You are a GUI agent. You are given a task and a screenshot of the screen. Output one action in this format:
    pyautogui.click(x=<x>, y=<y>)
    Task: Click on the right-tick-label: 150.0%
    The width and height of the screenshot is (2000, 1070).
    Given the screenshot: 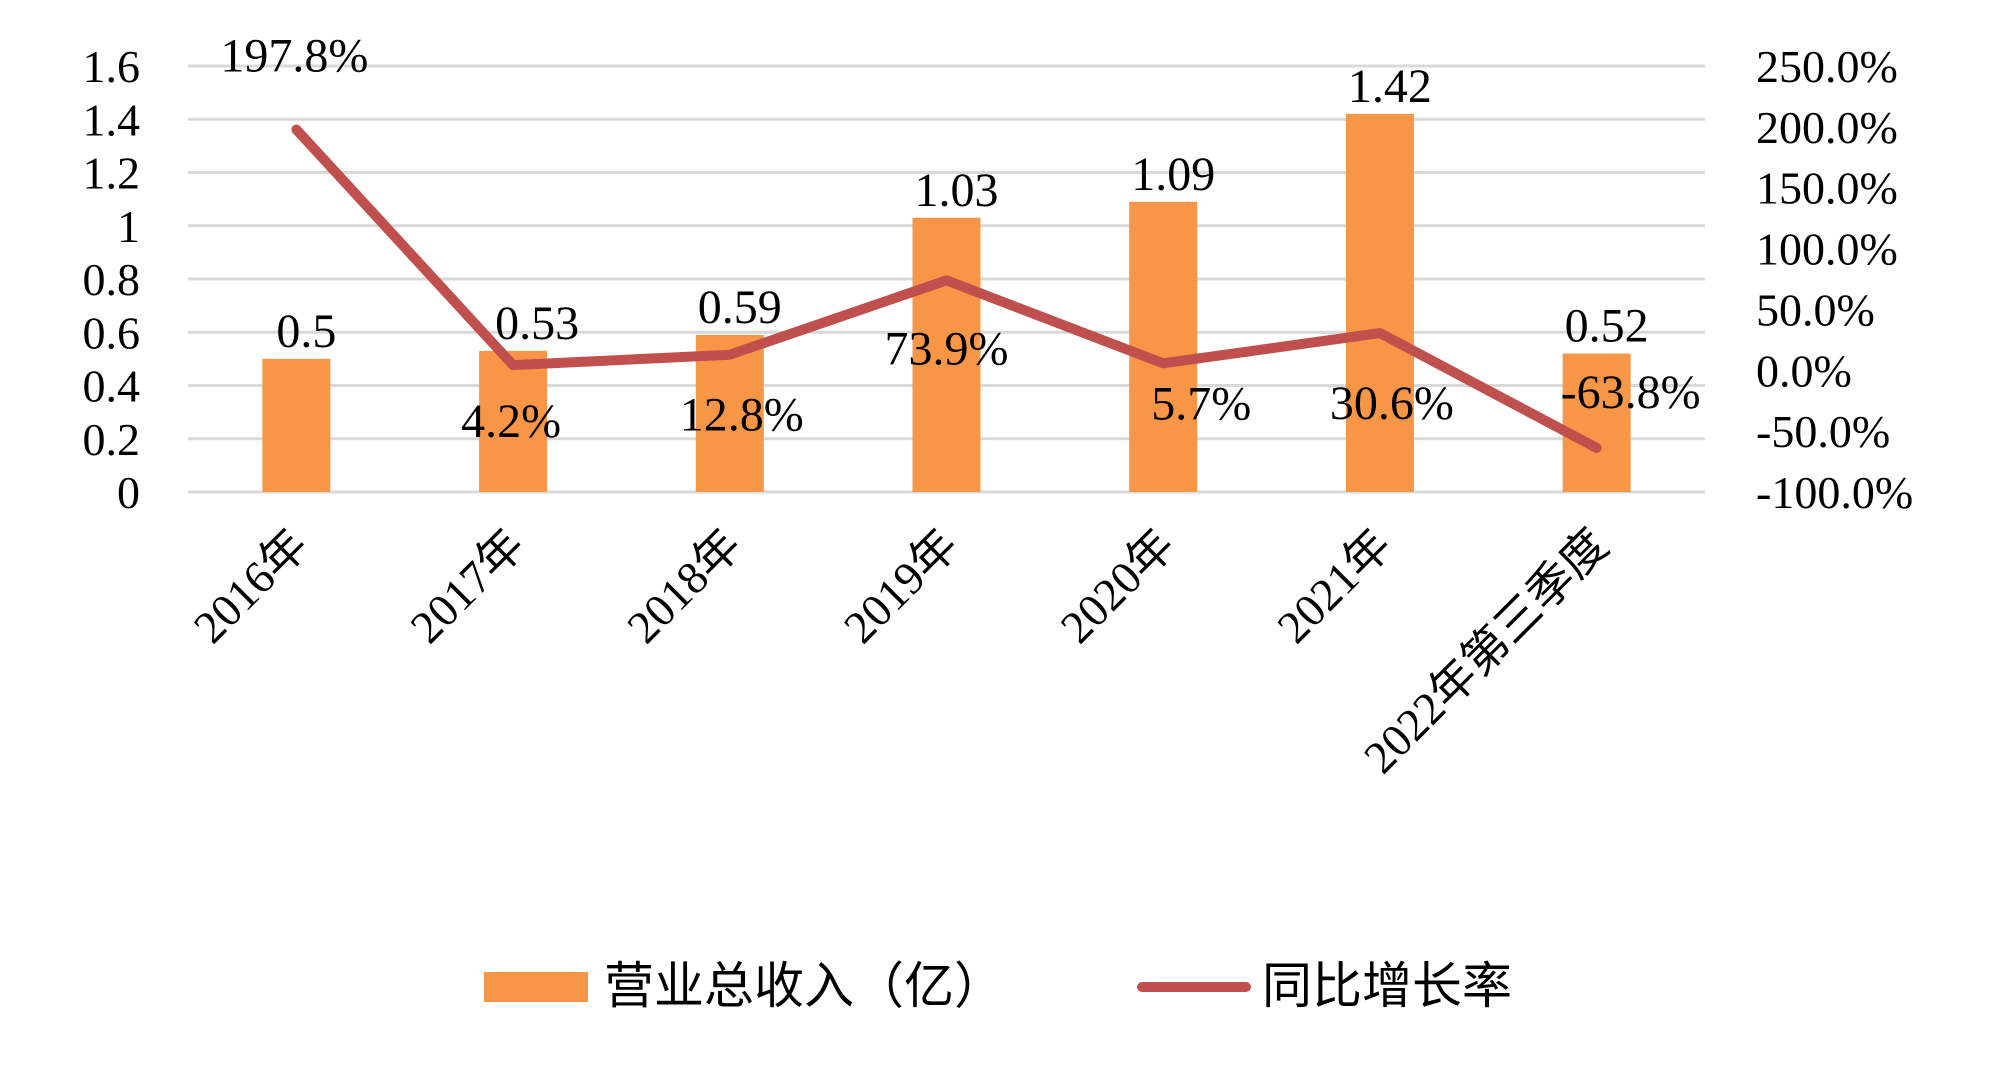 What is the action you would take?
    pyautogui.click(x=1827, y=188)
    